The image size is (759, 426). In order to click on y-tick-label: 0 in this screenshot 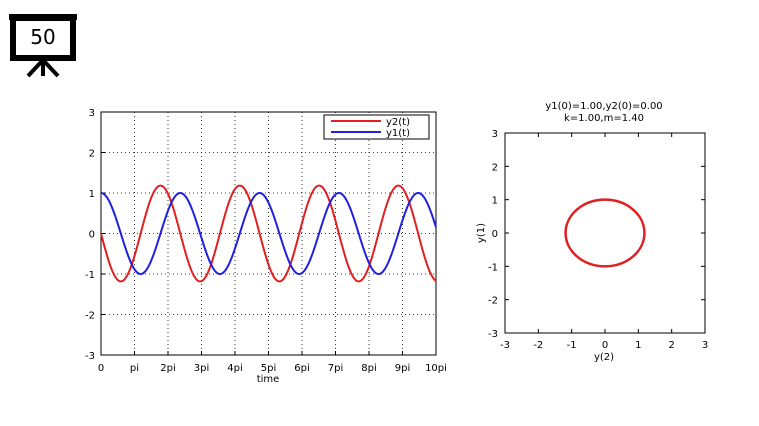, I will do `click(92, 235)`.